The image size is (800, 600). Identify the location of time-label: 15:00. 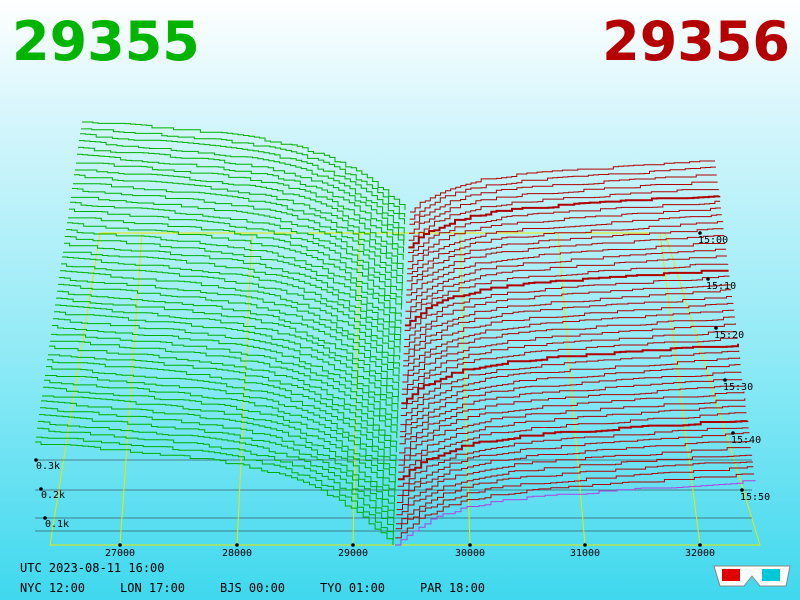
(713, 240).